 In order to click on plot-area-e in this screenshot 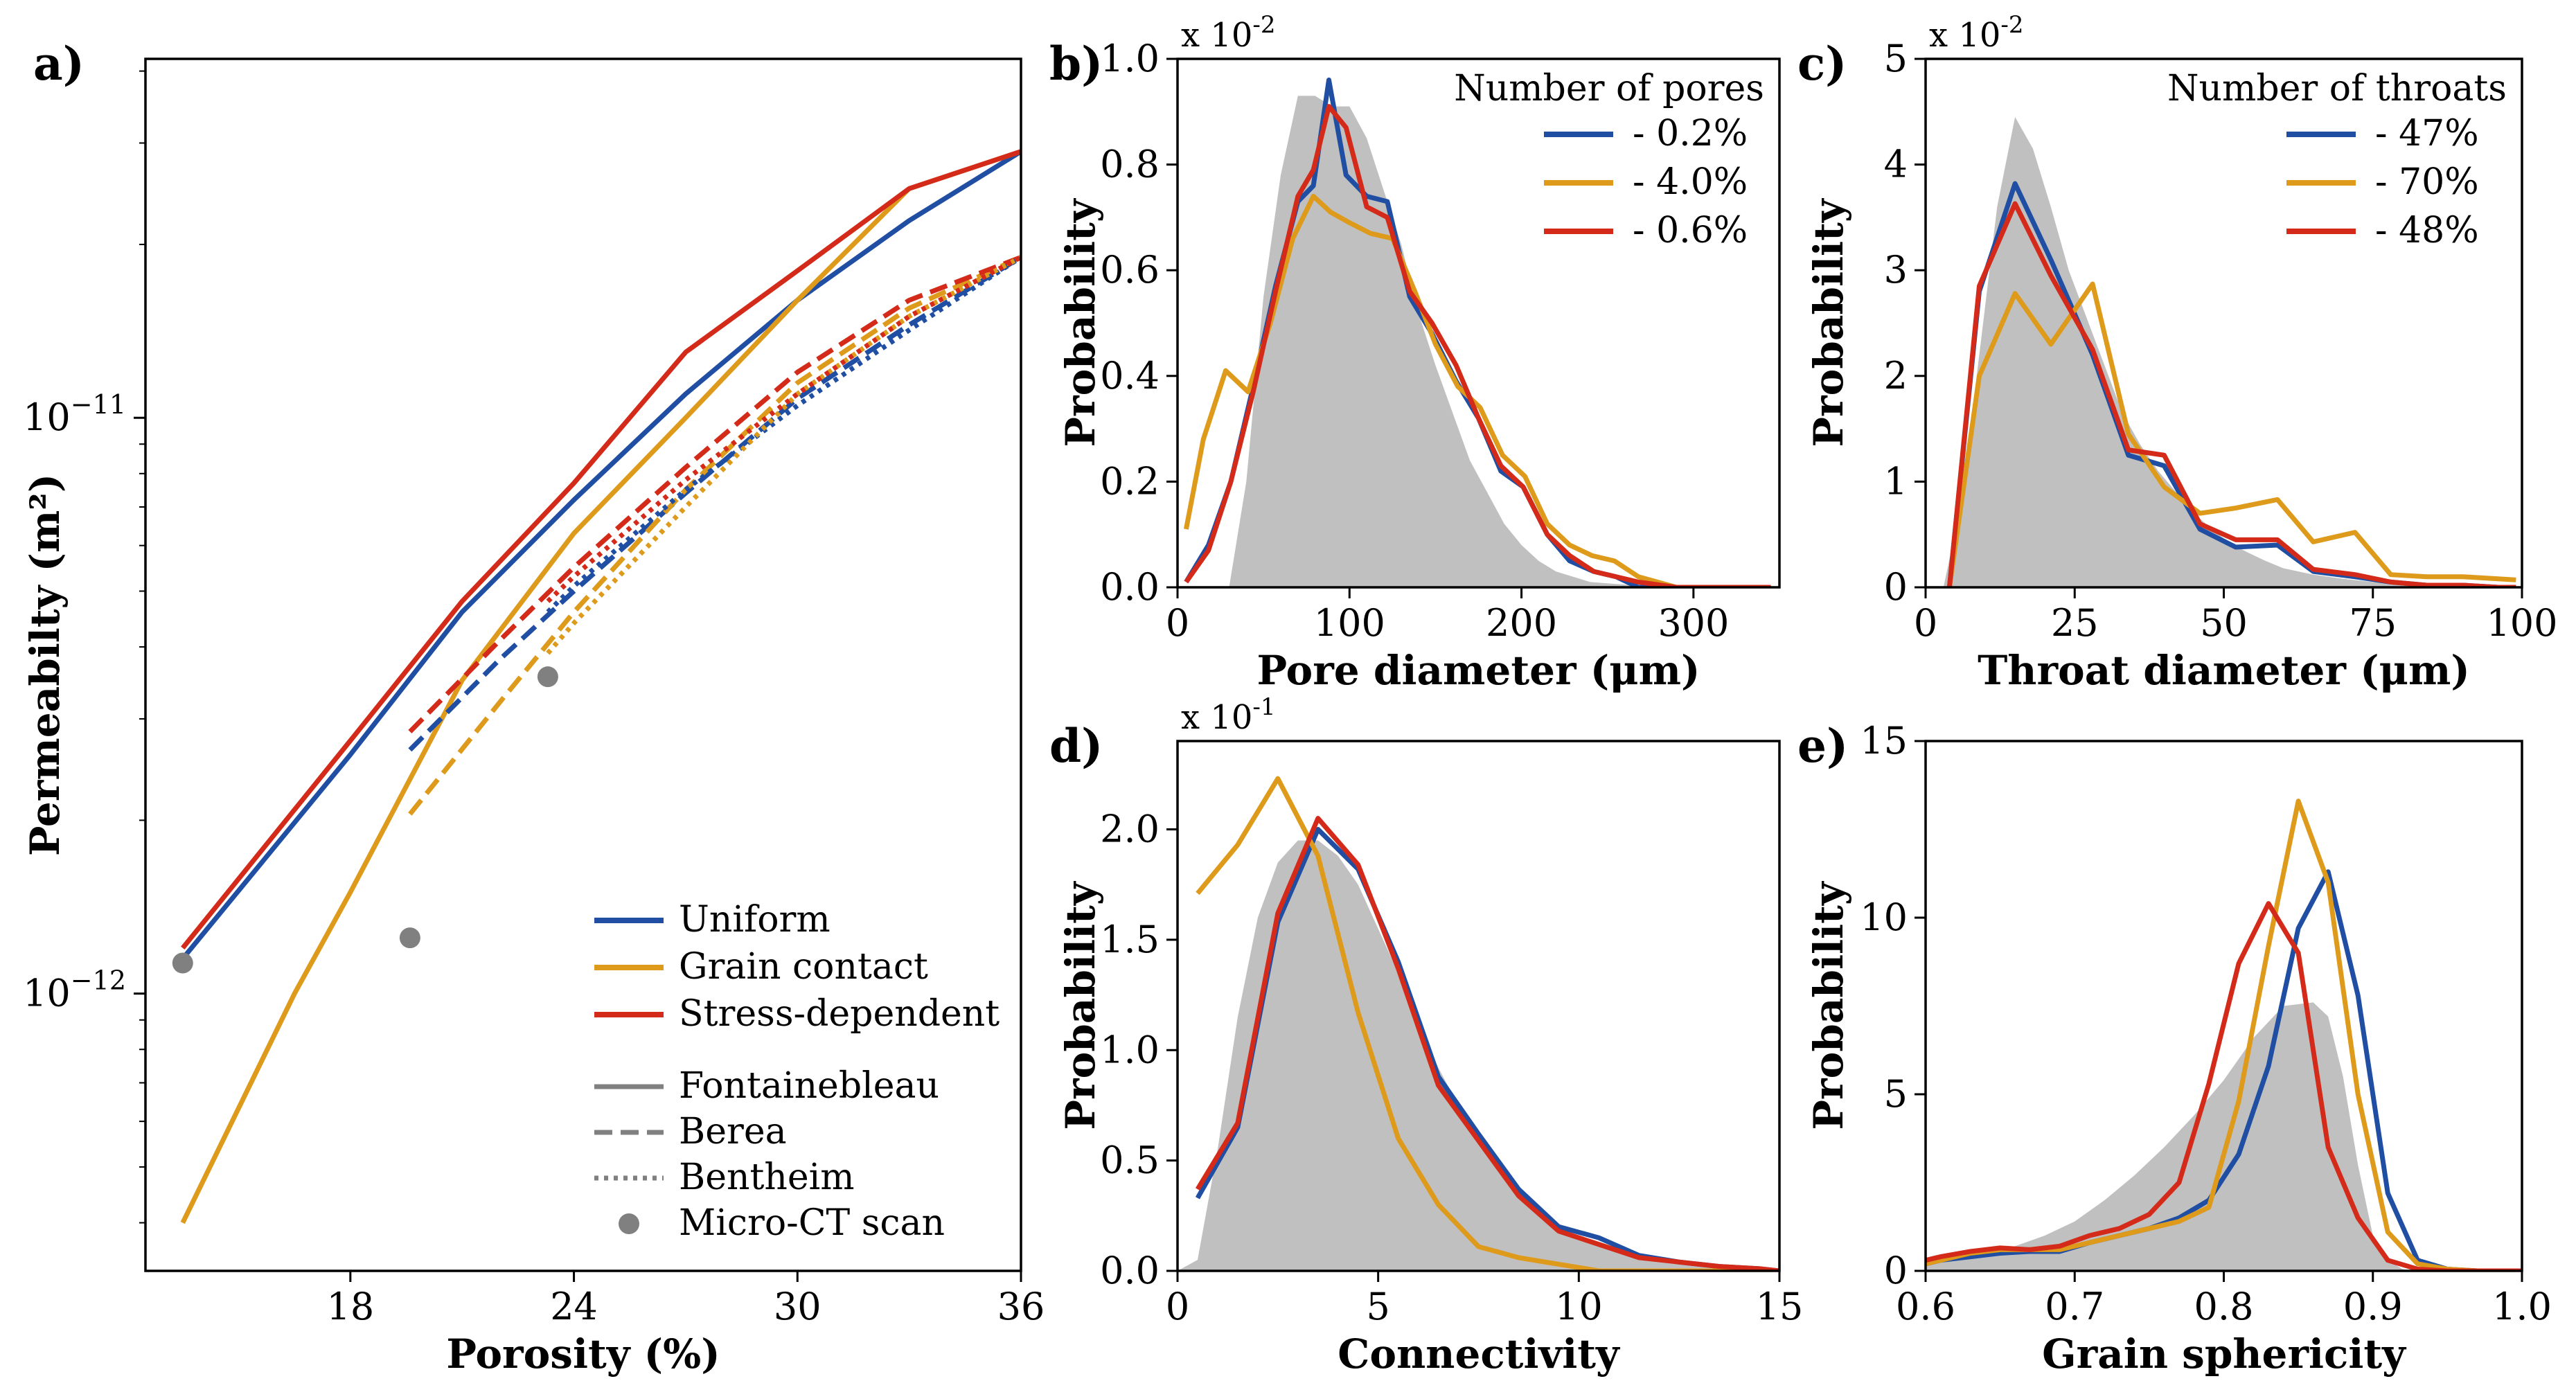, I will do `click(2224, 1035)`.